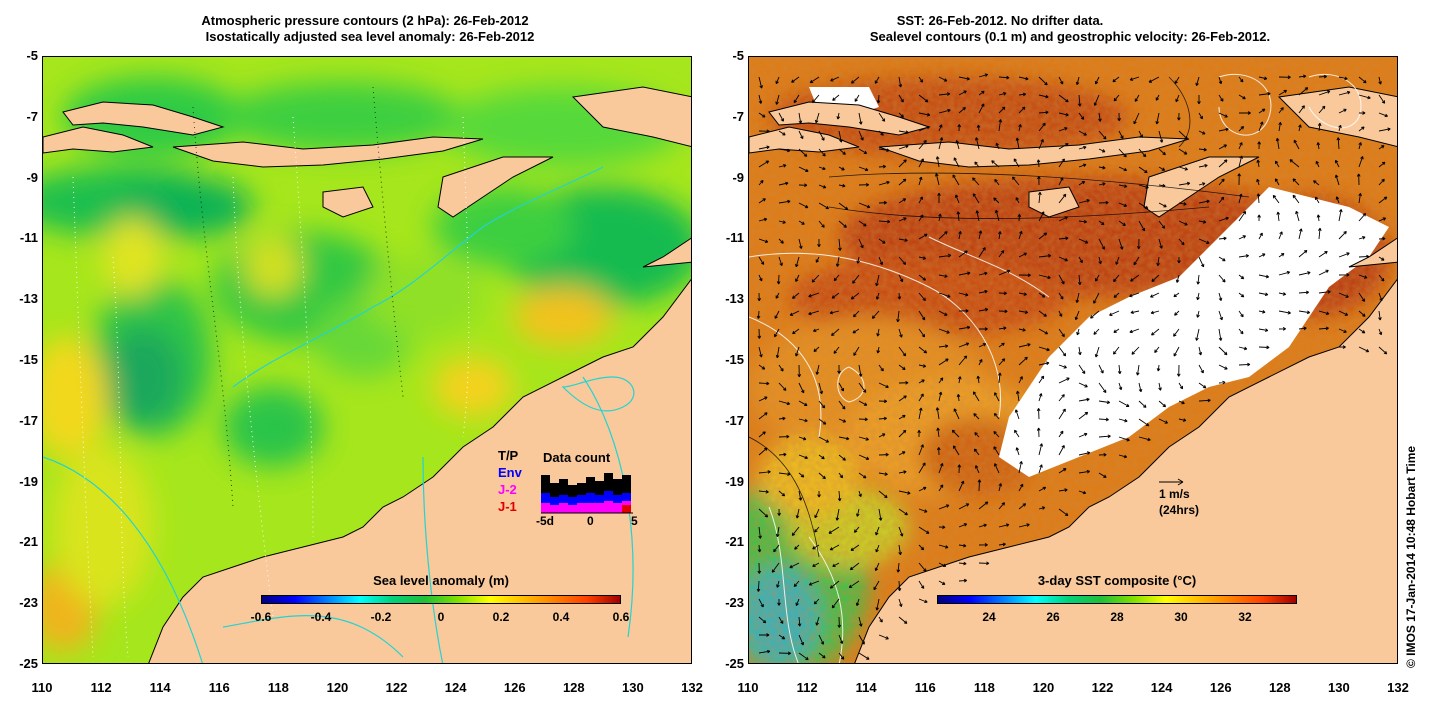 The width and height of the screenshot is (1440, 710). I want to click on x-tick-label-left: 128, so click(573, 687).